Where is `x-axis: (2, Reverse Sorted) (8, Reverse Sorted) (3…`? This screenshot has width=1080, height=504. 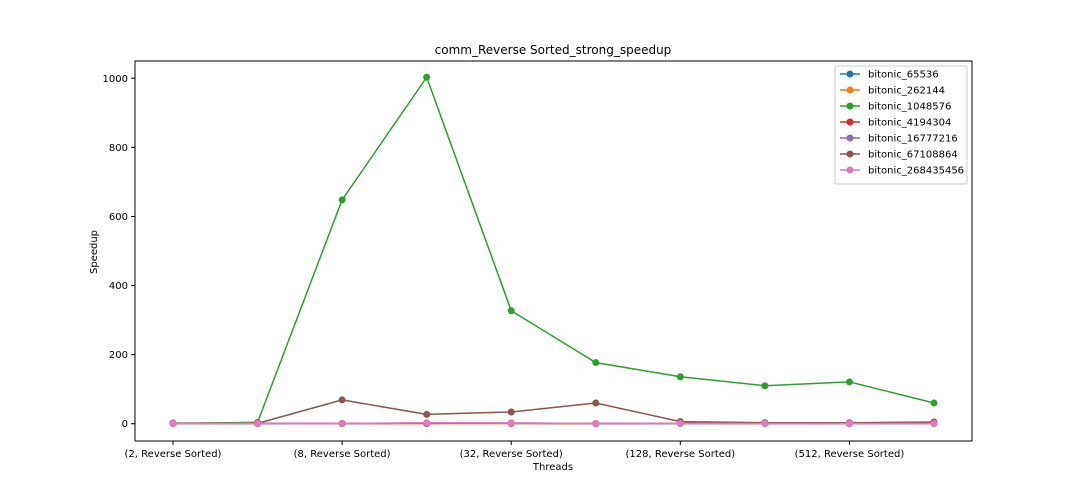
x-axis: (2, Reverse Sorted) (8, Reverse Sorted) (3… is located at coordinates (515, 450).